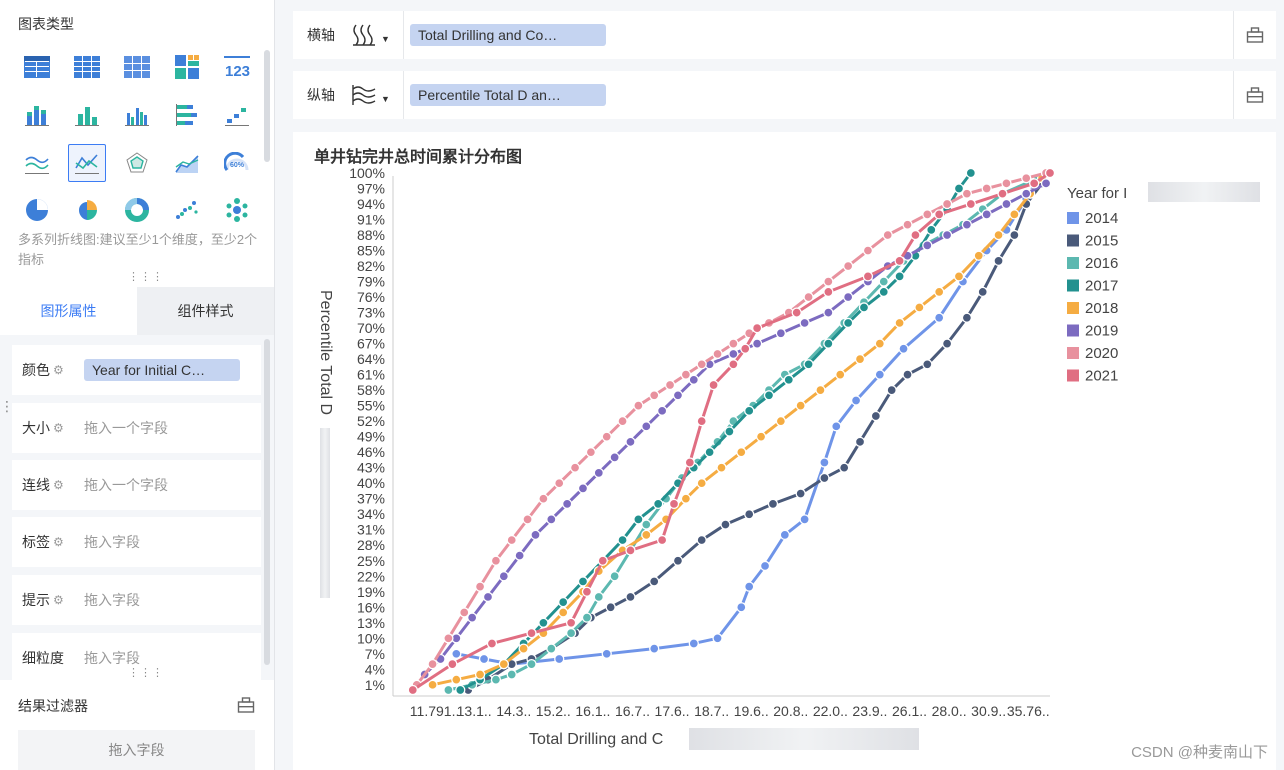 The height and width of the screenshot is (770, 1284). I want to click on filter-drop-zone: 拖入字段, so click(136, 750).